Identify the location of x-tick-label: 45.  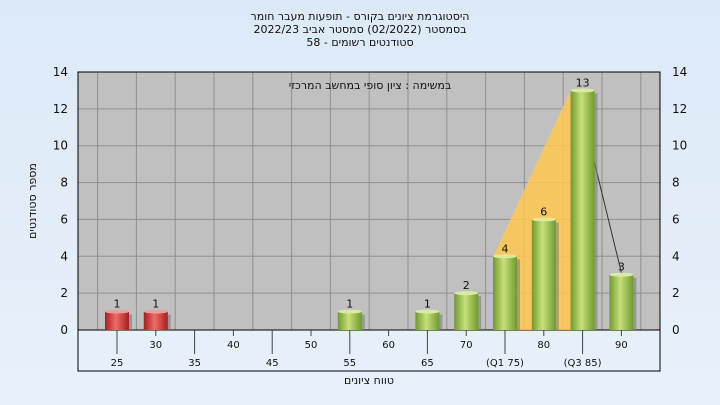
(272, 363).